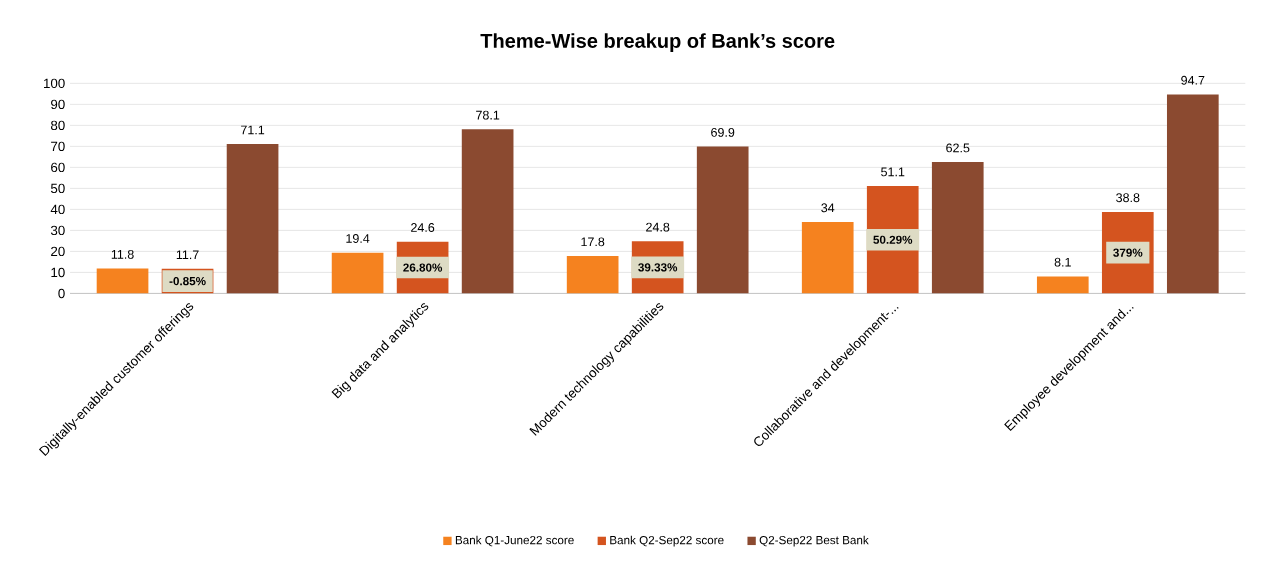 The height and width of the screenshot is (570, 1262). What do you see at coordinates (814, 541) in the screenshot?
I see `legend-label: Q2-Sep22 Best Bank` at bounding box center [814, 541].